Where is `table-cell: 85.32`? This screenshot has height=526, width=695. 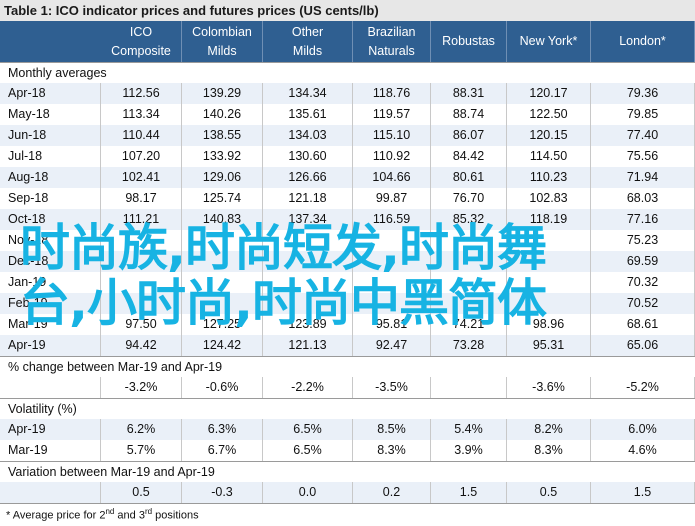
table-cell: 85.32 is located at coordinates (469, 219).